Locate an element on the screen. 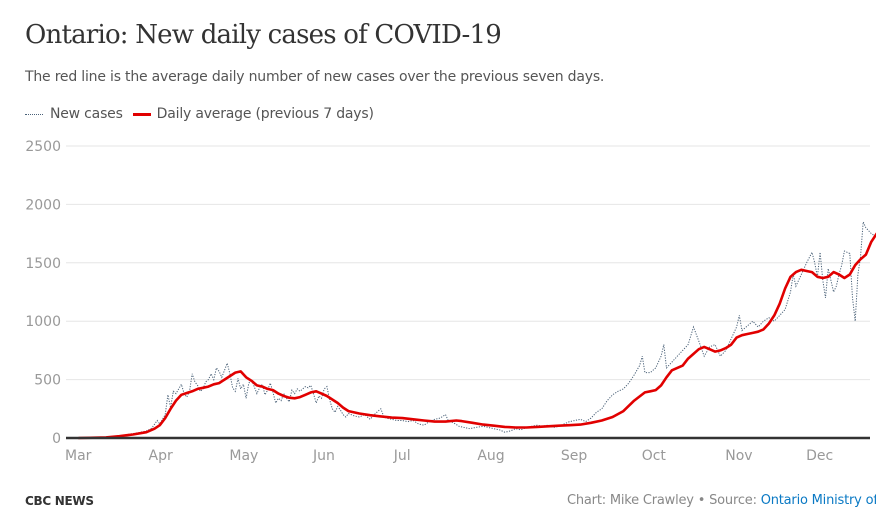  y-axis-ticks: 0 500 1000 1500 2000 2500 is located at coordinates (43, 293).